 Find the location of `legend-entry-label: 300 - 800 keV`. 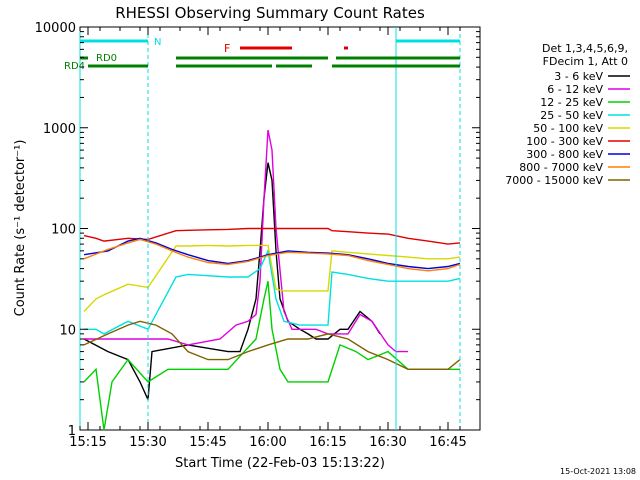

legend-entry-label: 300 - 800 keV is located at coordinates (564, 154).